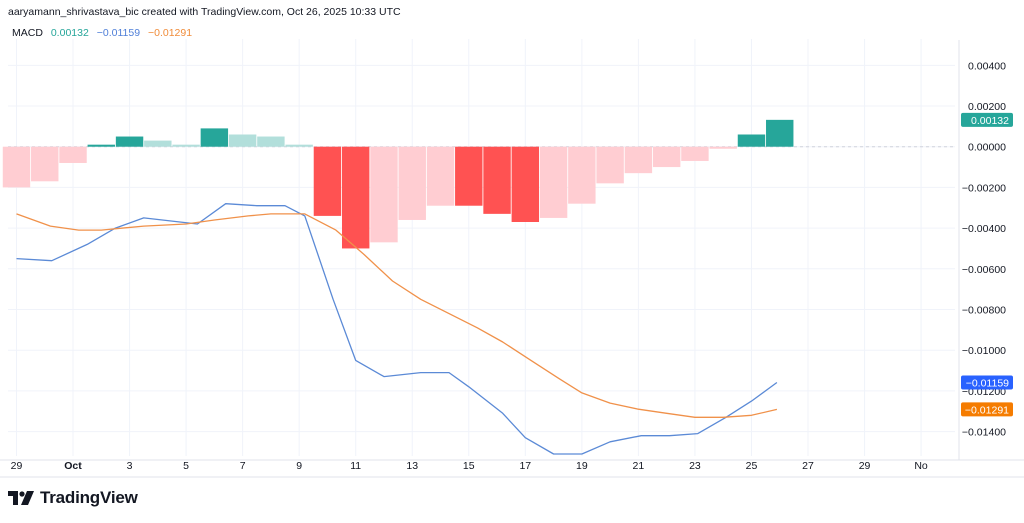 Image resolution: width=1024 pixels, height=523 pixels. I want to click on price-axis-tick-label: −0.01000, so click(984, 351).